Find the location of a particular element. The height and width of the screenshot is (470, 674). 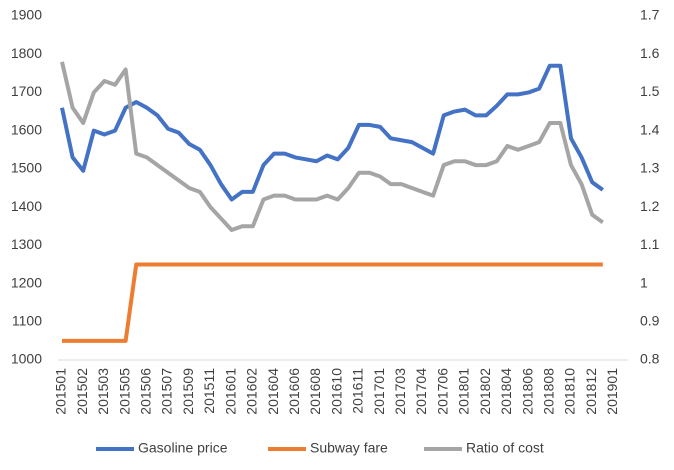

y-tick-label: 1400 is located at coordinates (26, 206).